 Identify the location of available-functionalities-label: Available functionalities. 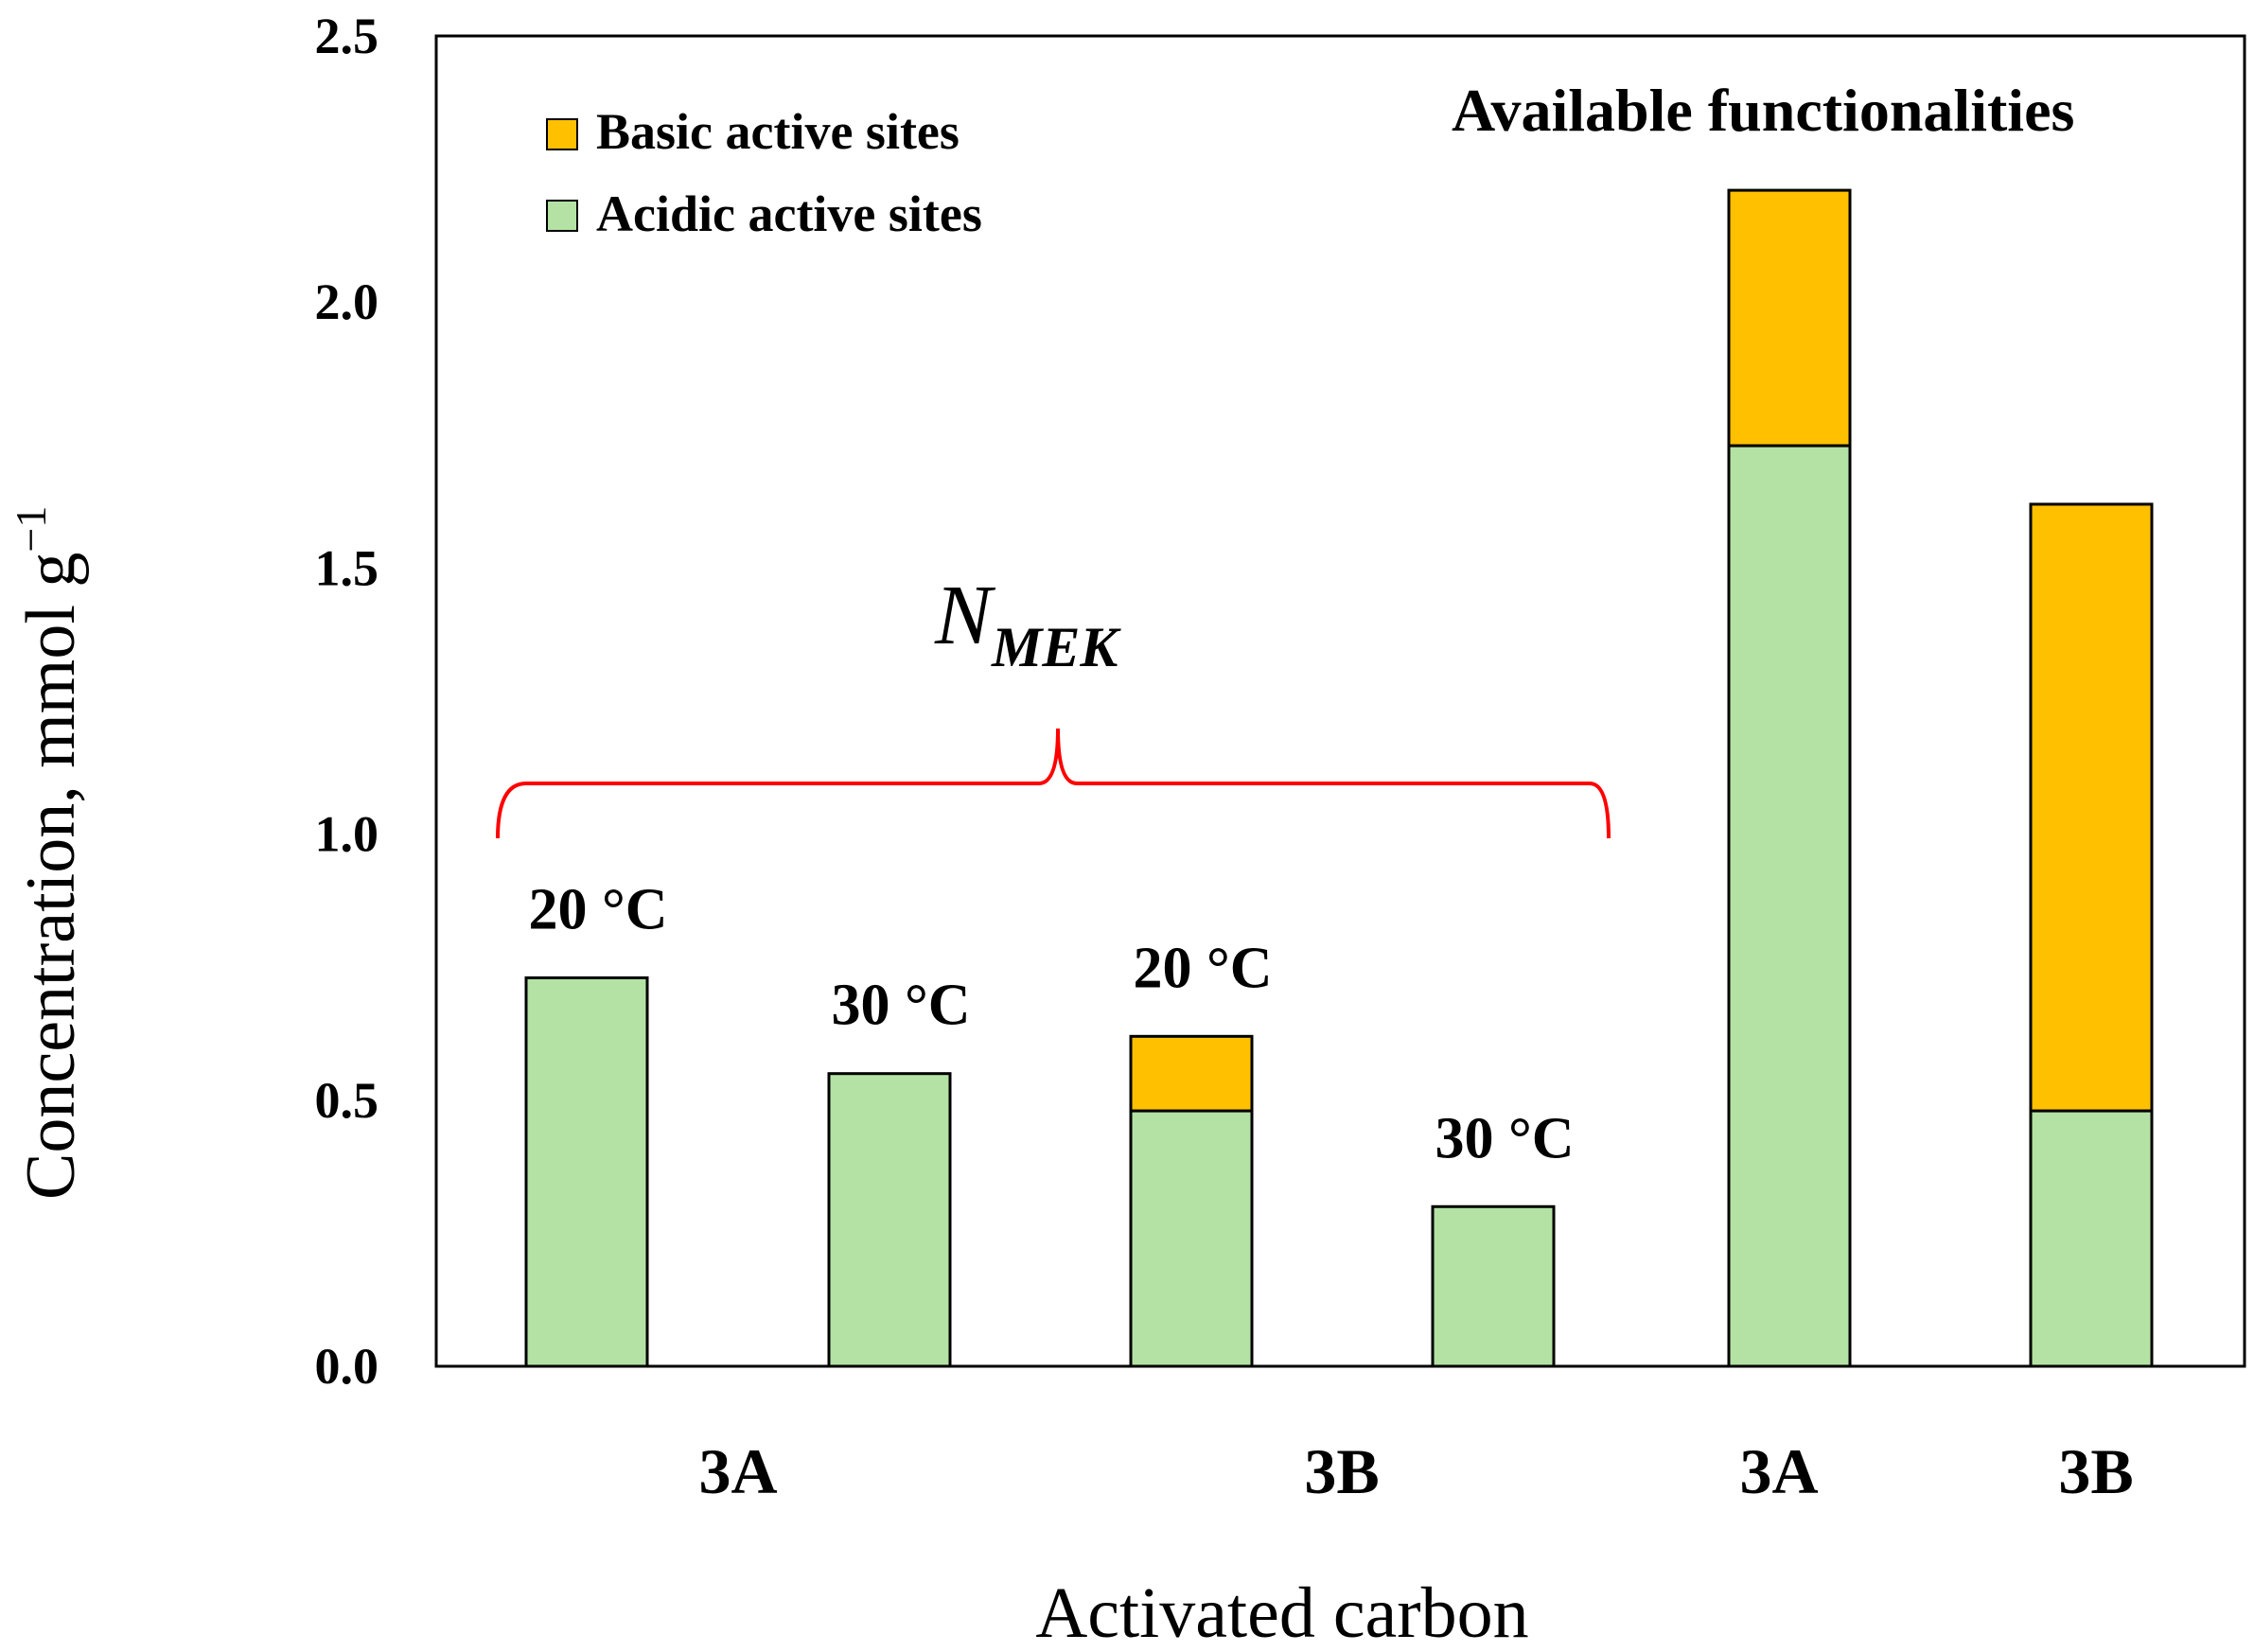
(1763, 110).